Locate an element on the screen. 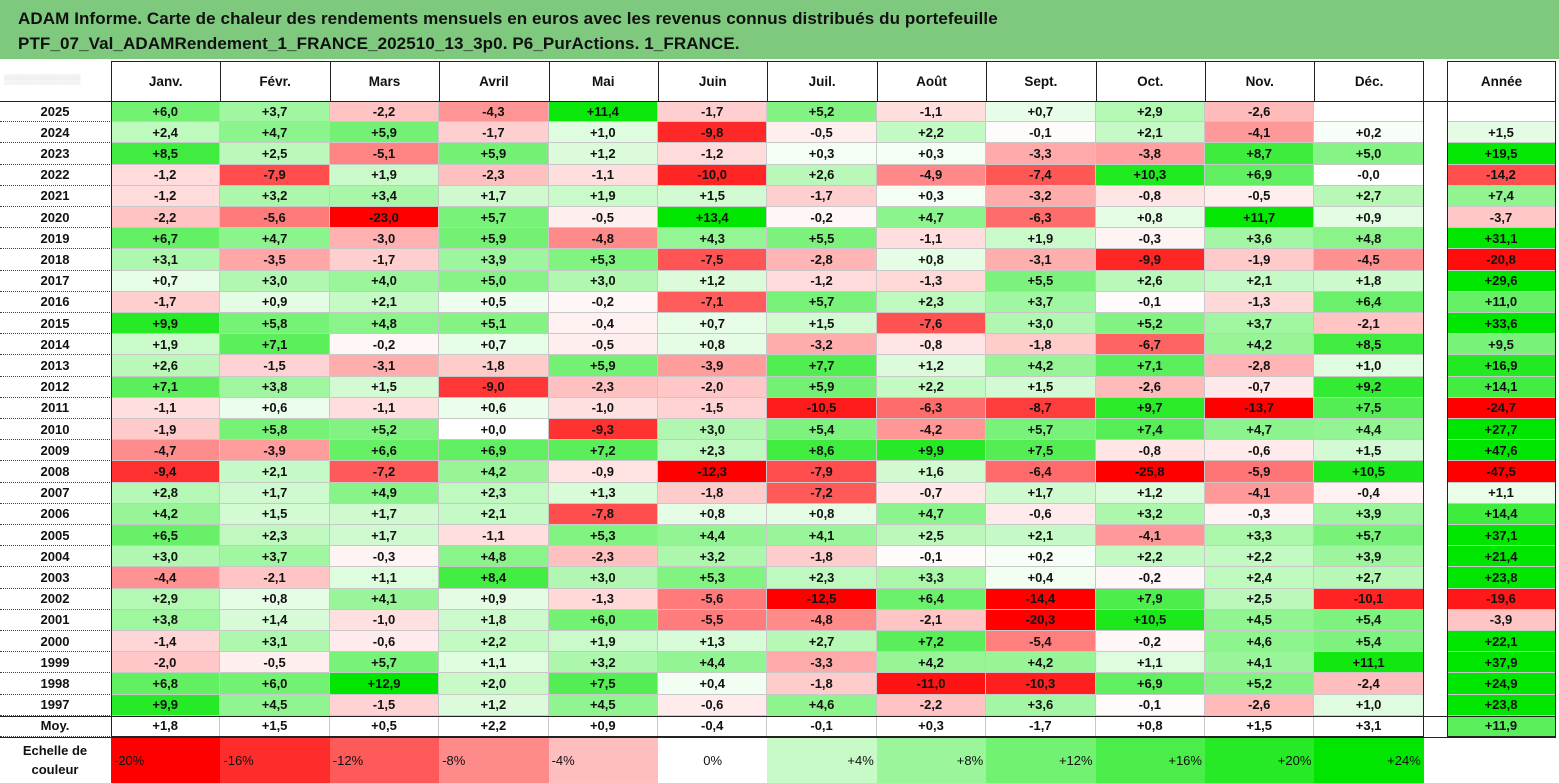 Image resolution: width=1559 pixels, height=783 pixels. heatmap-cell: +1,7 is located at coordinates (494, 196).